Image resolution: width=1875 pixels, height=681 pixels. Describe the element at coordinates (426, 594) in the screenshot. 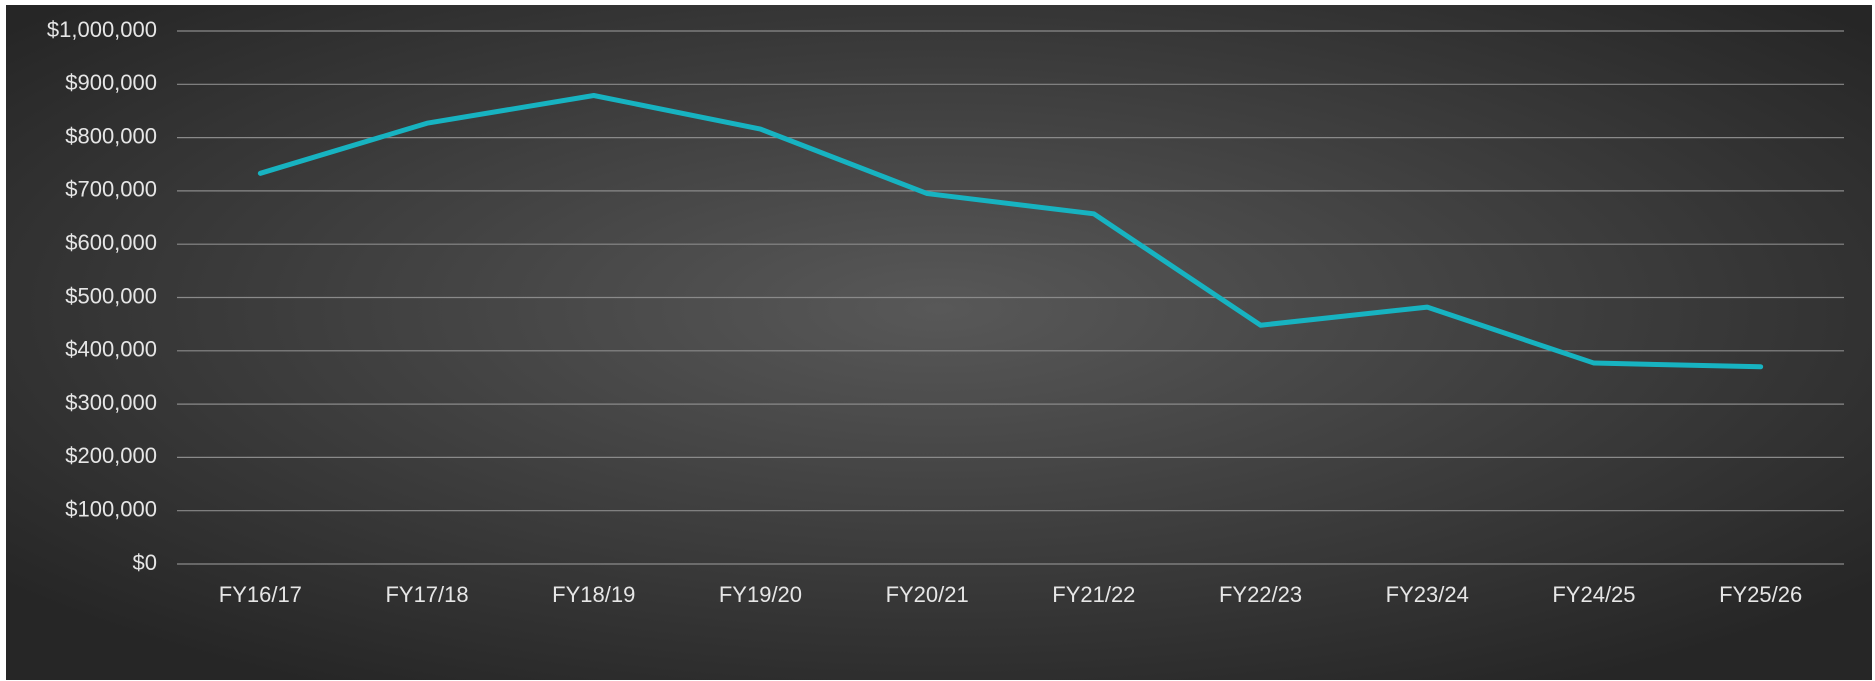

I see `x-tick-label: FY17/18` at that location.